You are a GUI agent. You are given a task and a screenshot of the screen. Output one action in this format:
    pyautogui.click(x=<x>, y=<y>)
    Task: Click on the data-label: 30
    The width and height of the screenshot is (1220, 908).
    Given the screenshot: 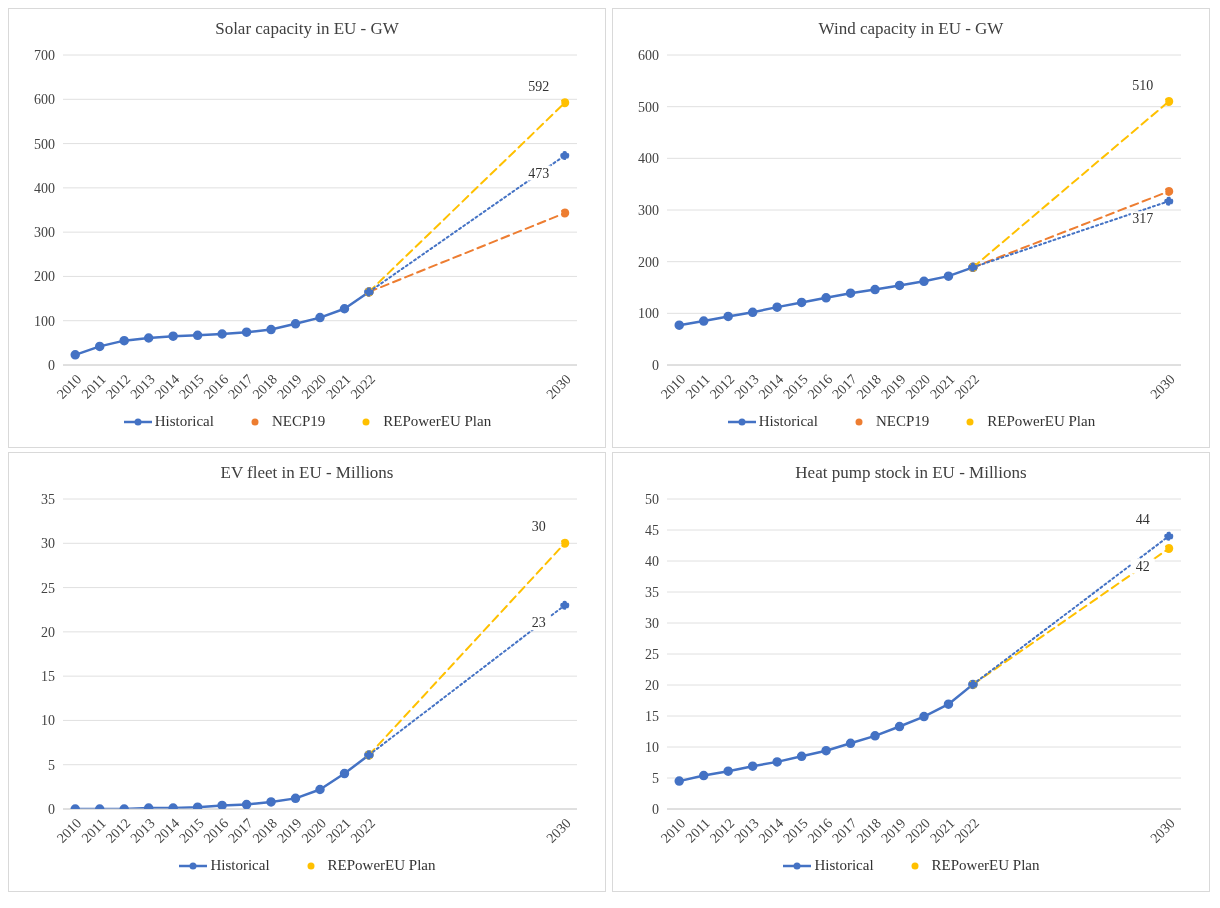 What is the action you would take?
    pyautogui.click(x=538, y=527)
    